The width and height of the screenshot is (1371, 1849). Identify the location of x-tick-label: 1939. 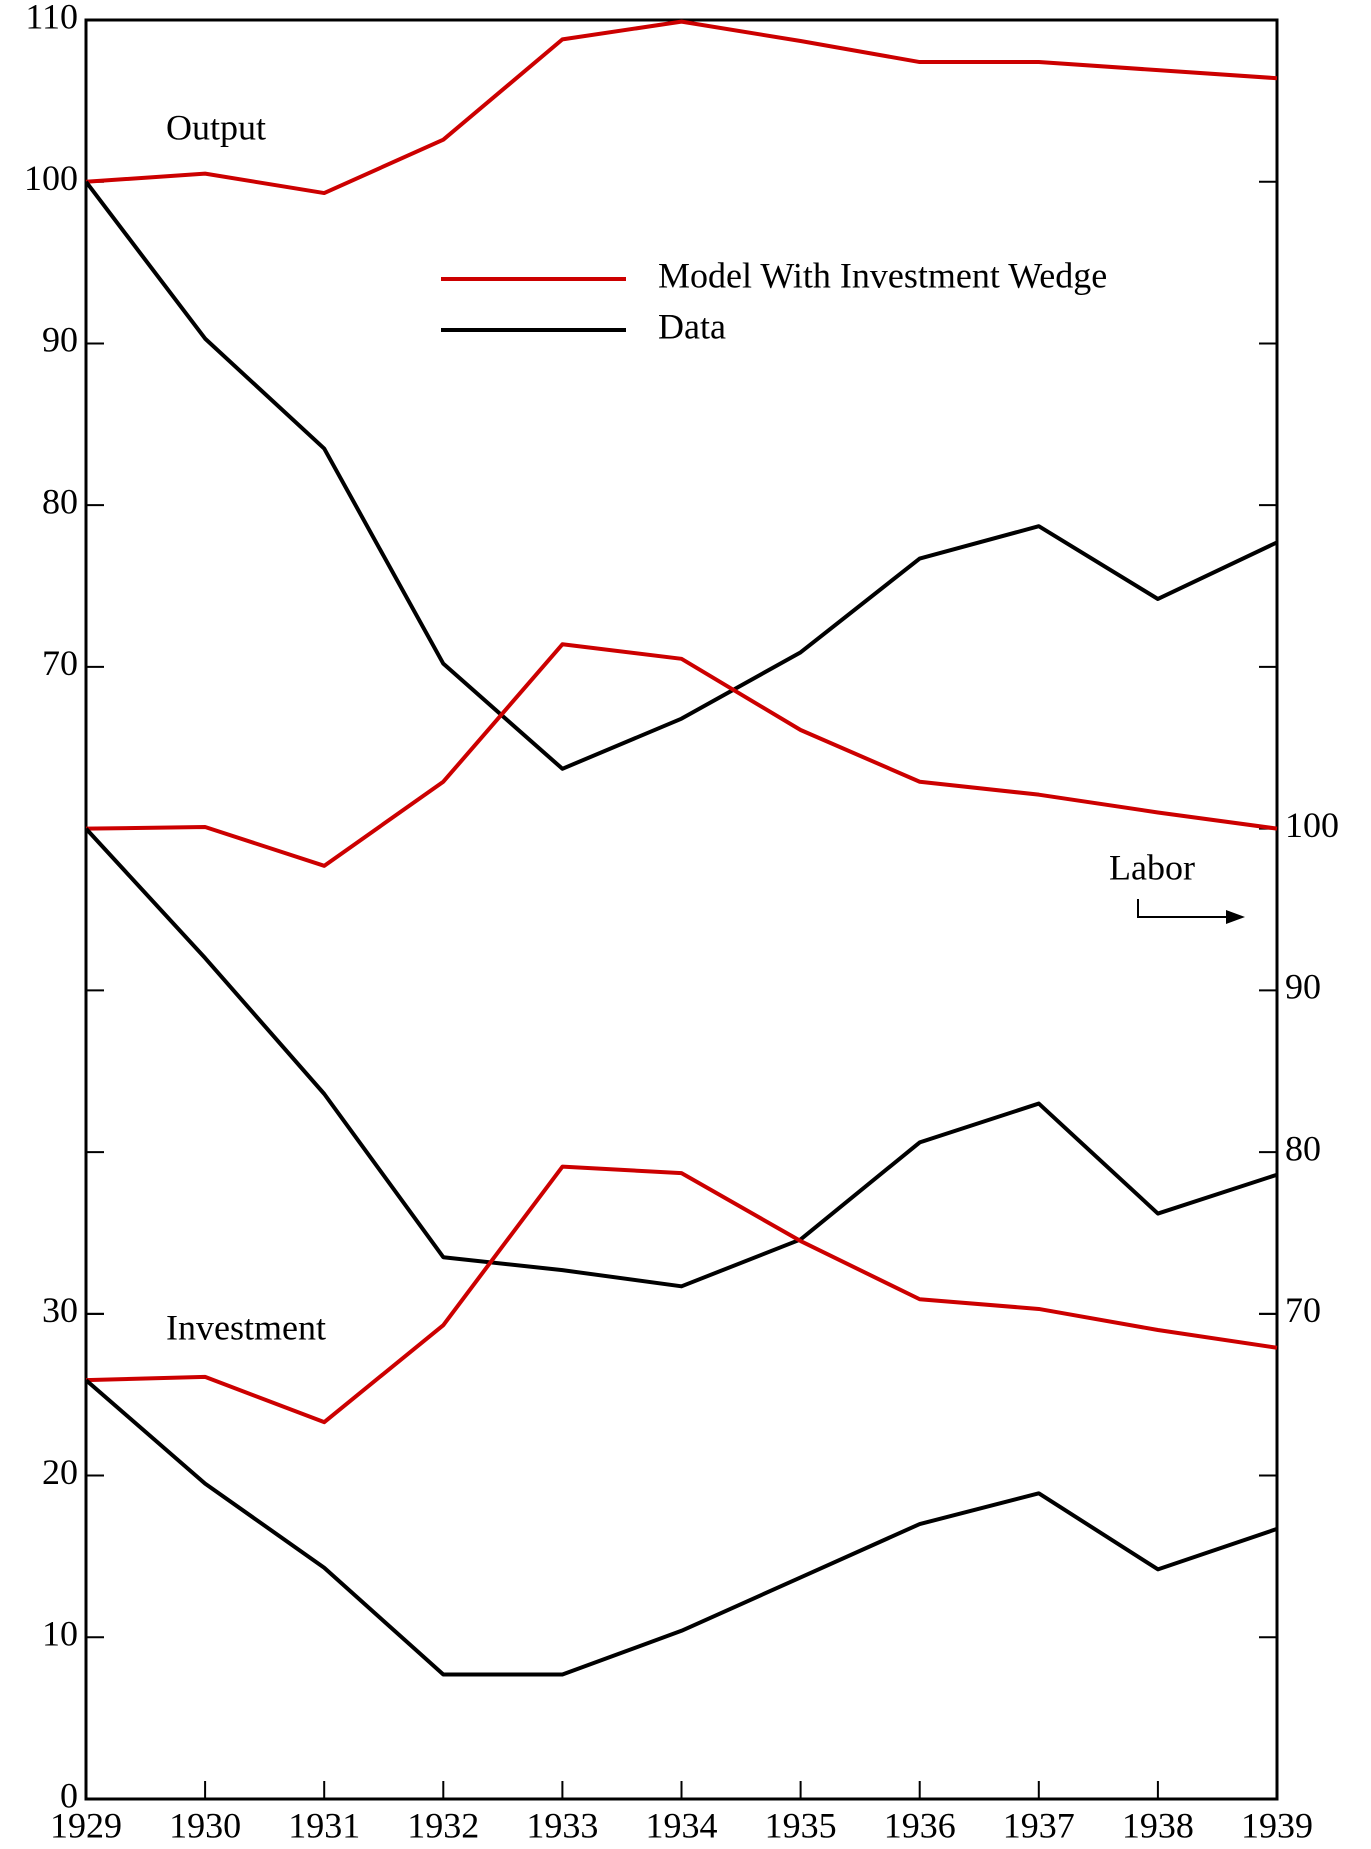
(1277, 1825).